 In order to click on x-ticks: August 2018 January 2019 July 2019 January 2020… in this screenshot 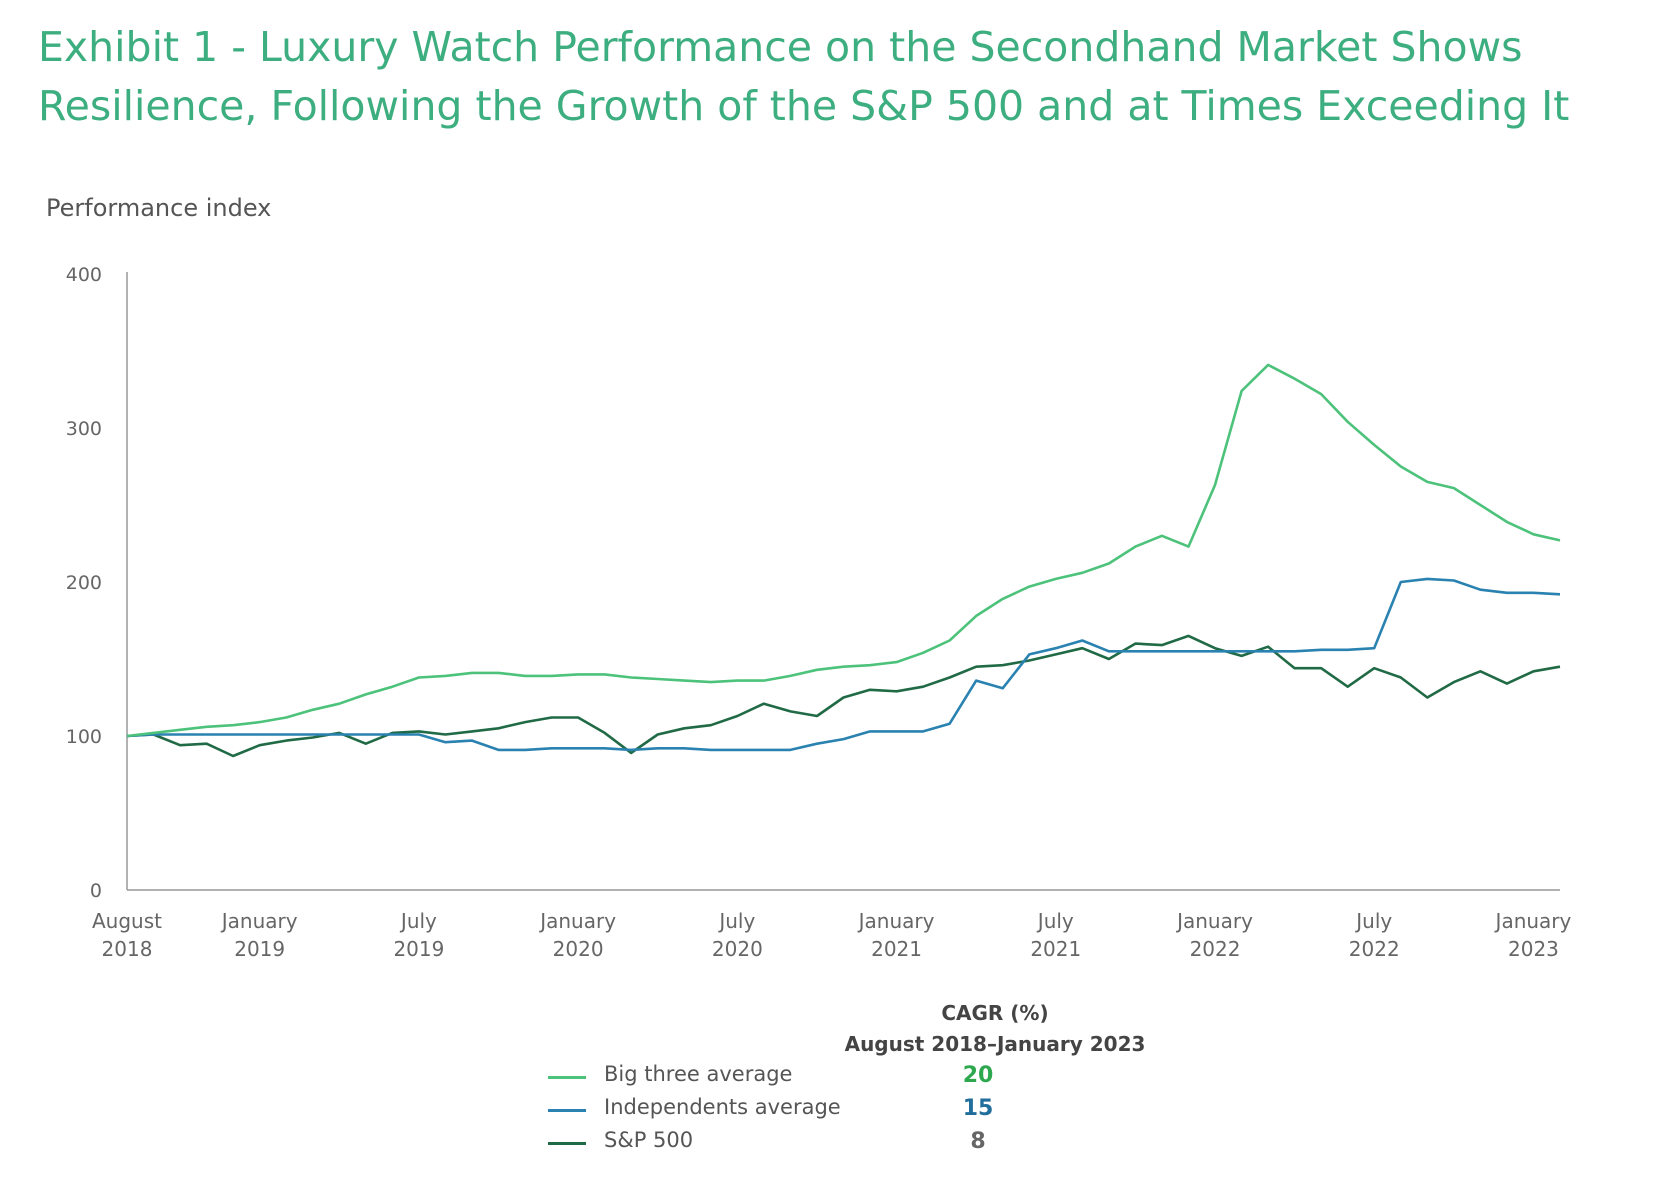, I will do `click(832, 935)`.